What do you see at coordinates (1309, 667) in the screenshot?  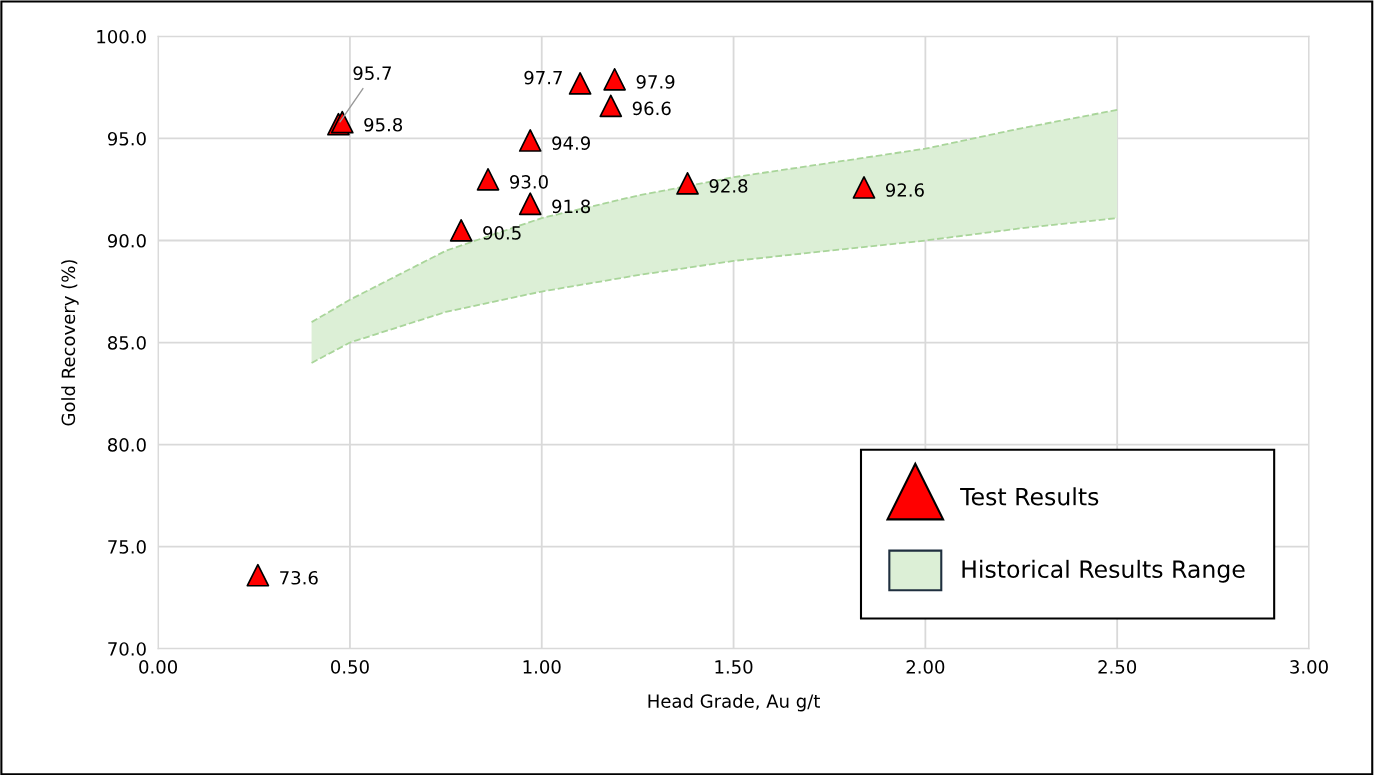 I see `x-tick-label: 3.00` at bounding box center [1309, 667].